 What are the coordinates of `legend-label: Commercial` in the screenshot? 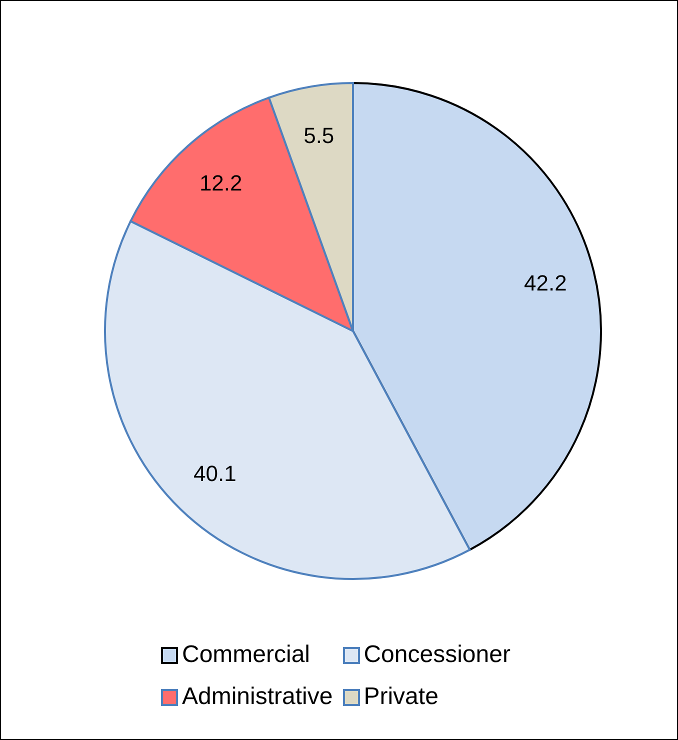 It's located at (246, 655).